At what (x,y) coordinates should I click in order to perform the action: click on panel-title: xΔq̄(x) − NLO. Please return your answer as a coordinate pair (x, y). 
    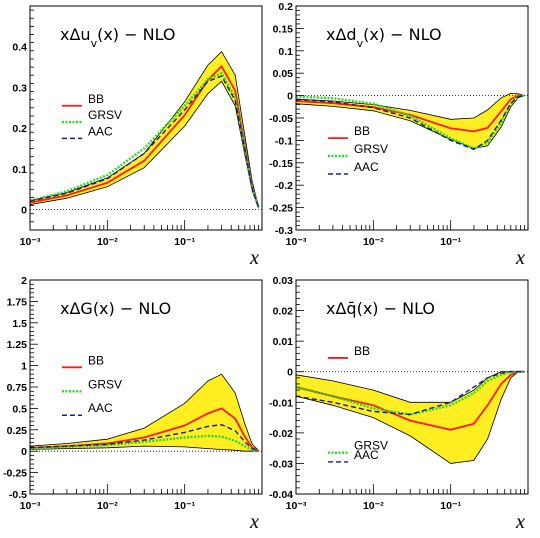
    Looking at the image, I should click on (380, 308).